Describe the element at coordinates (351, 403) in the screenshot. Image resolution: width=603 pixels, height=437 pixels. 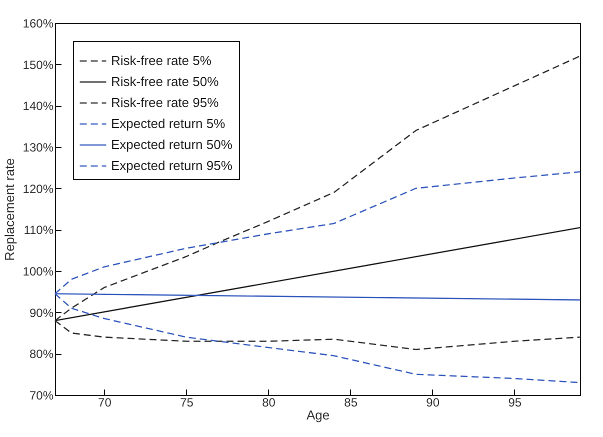
I see `x-tick-label: 85` at that location.